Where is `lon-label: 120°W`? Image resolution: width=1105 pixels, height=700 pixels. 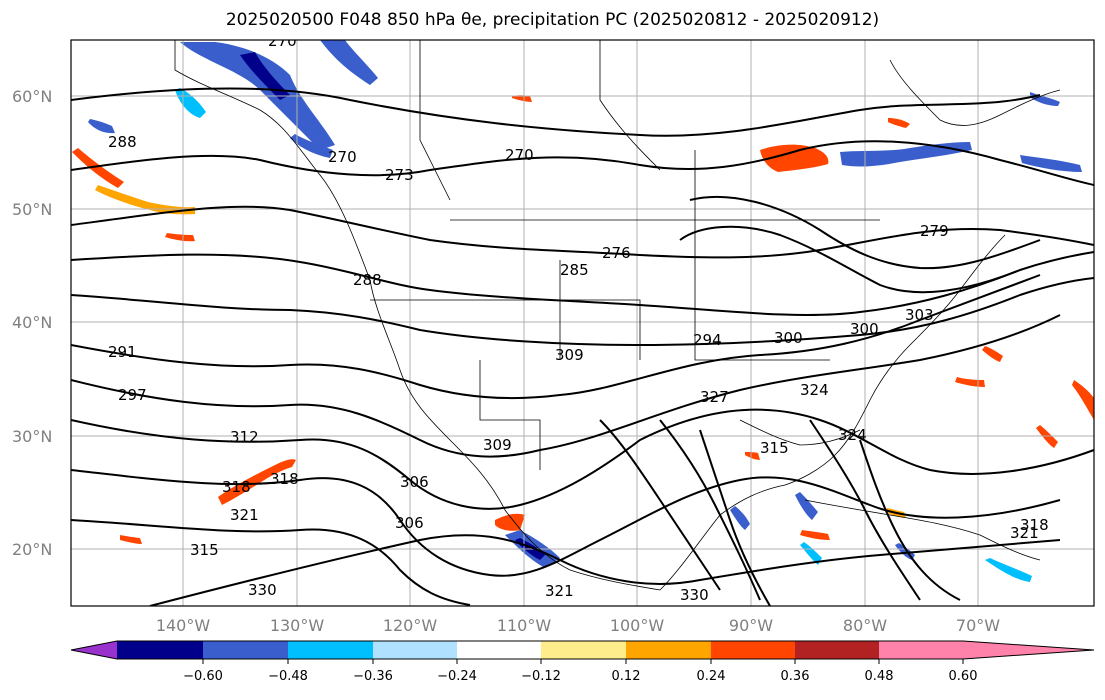
lon-label: 120°W is located at coordinates (410, 625).